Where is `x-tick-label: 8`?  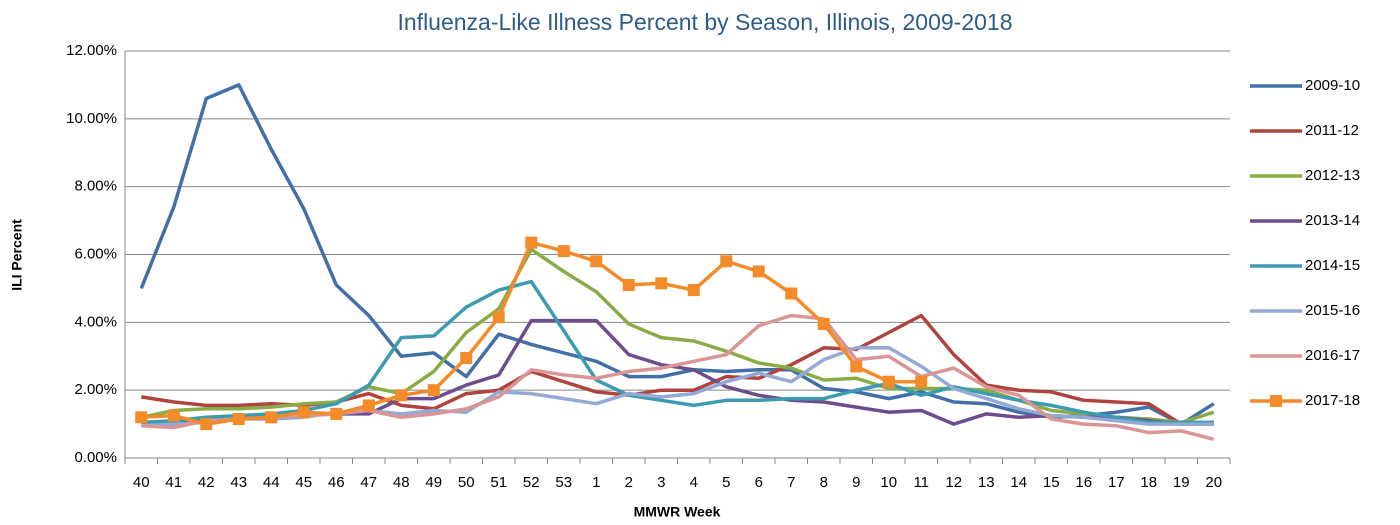 x-tick-label: 8 is located at coordinates (824, 482).